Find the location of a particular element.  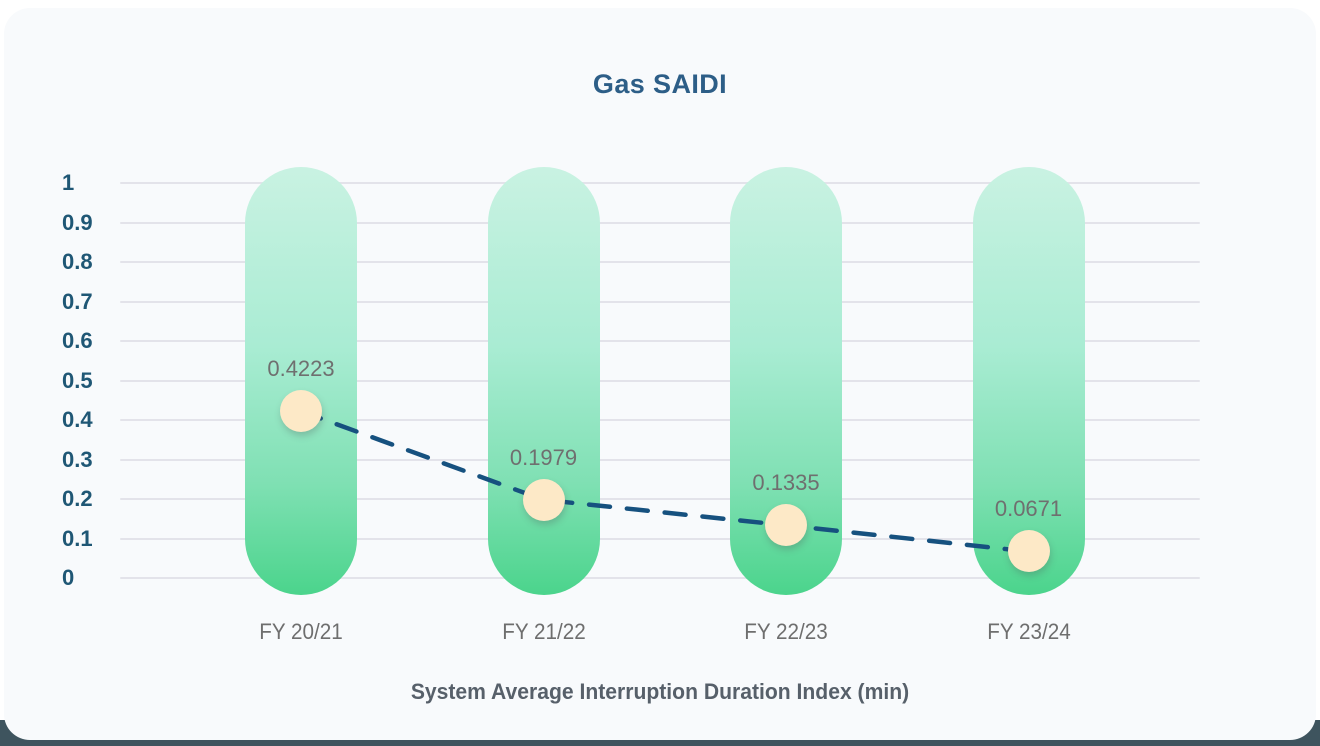

x-axis-tick-label: FY 23/24 is located at coordinates (1028, 631).